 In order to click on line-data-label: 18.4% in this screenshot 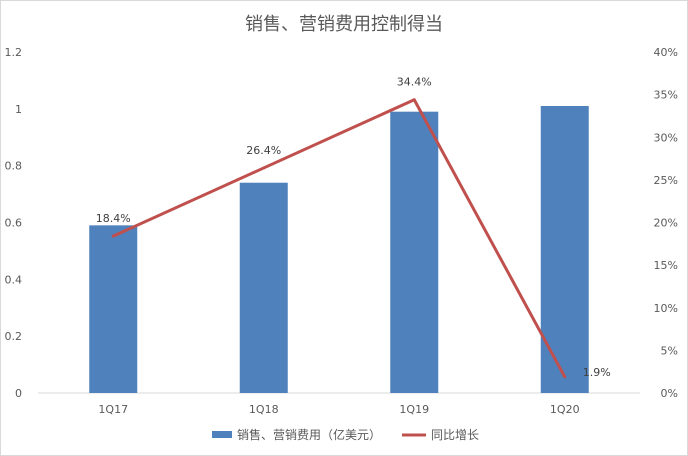, I will do `click(113, 218)`.